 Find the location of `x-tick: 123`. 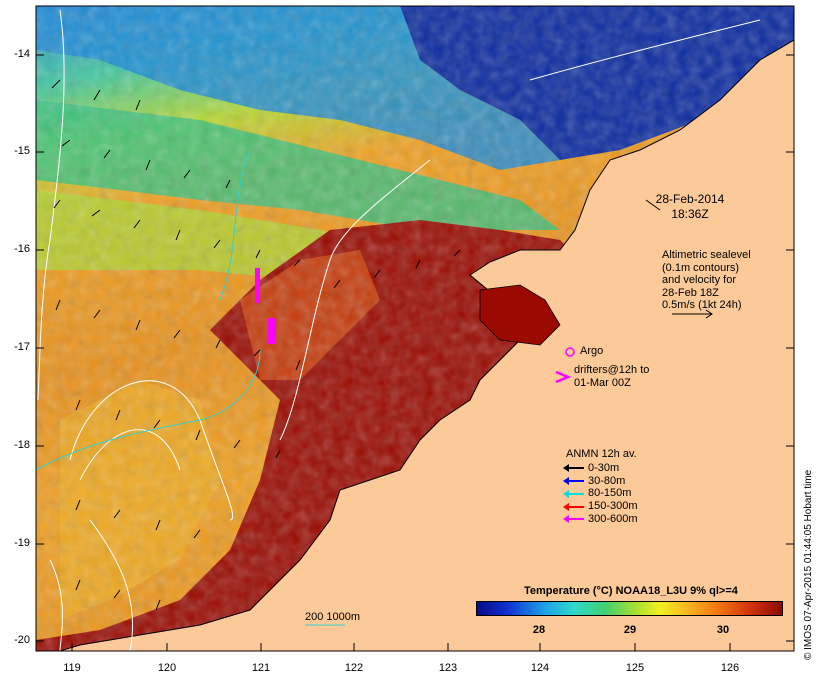

x-tick: 123 is located at coordinates (448, 668).